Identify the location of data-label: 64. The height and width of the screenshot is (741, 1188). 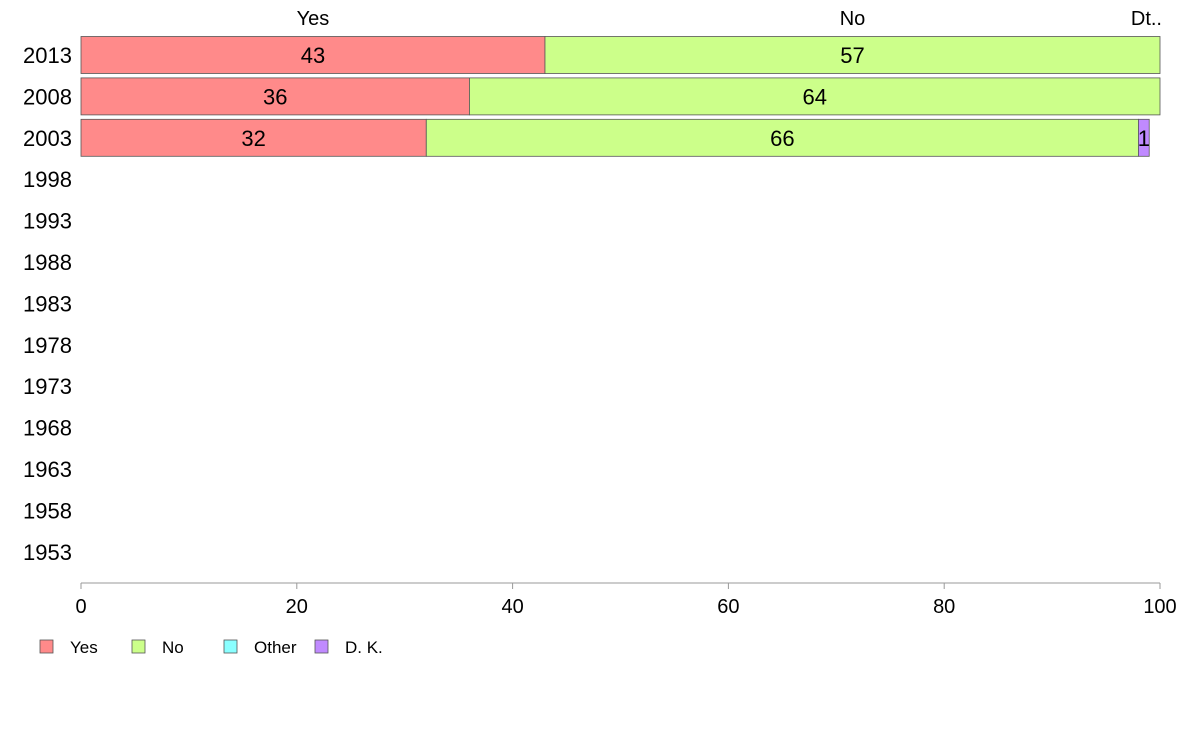
(814, 96).